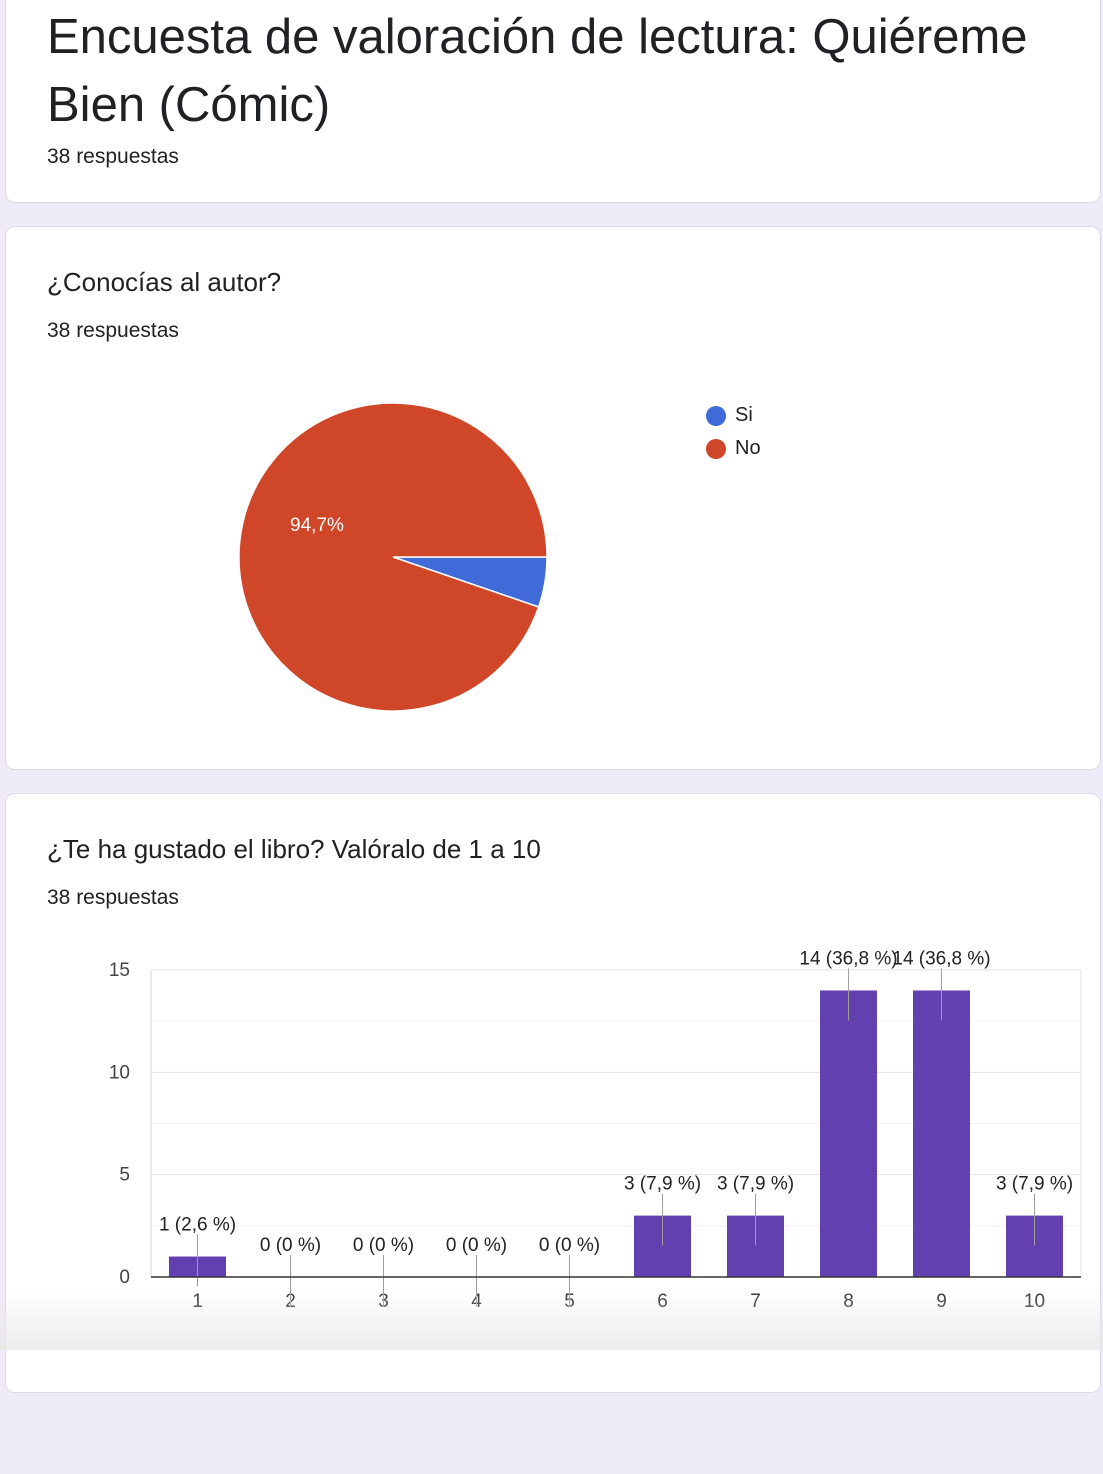 The height and width of the screenshot is (1474, 1103). Describe the element at coordinates (733, 415) in the screenshot. I see `legend-item-si: Si` at that location.